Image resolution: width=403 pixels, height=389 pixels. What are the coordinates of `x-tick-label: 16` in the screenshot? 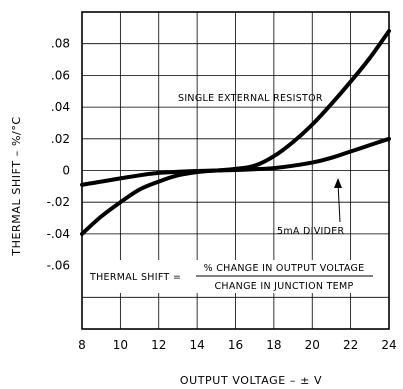 It's located at (235, 345).